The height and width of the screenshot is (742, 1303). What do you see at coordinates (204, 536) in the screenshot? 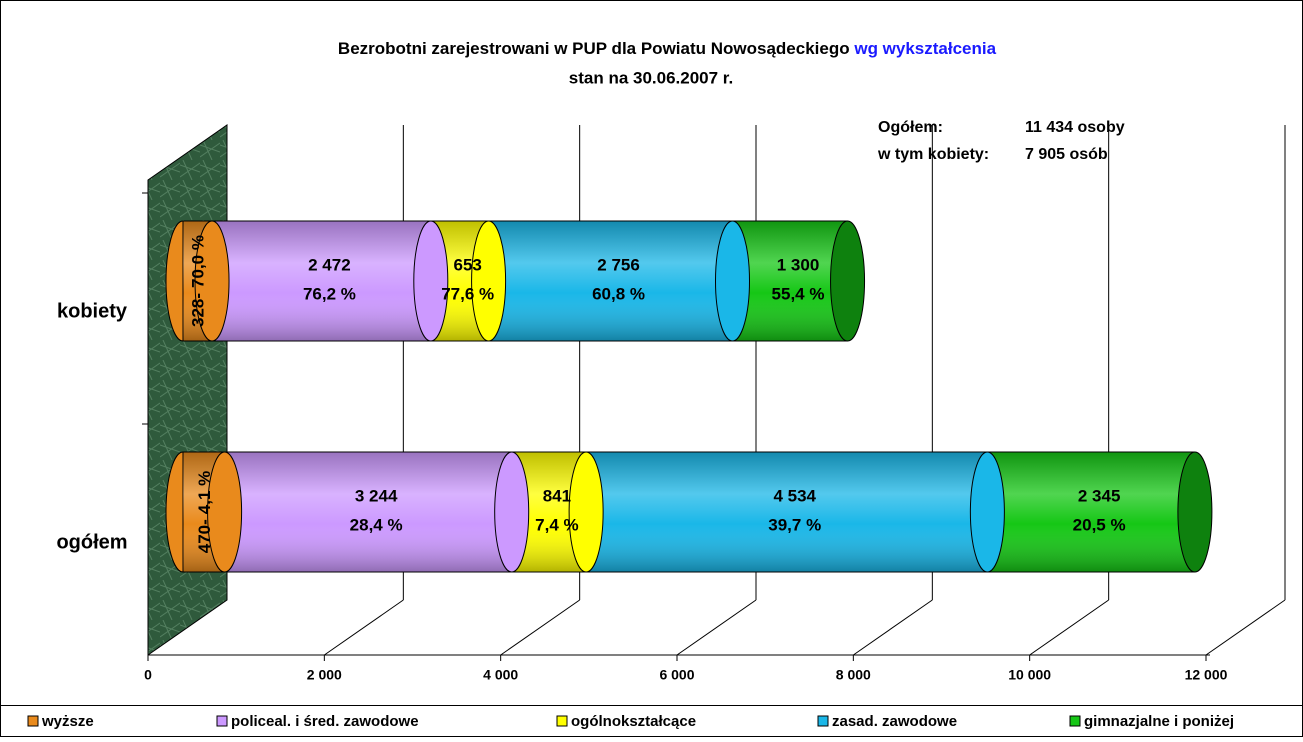
I see `data-label-value: 470-` at bounding box center [204, 536].